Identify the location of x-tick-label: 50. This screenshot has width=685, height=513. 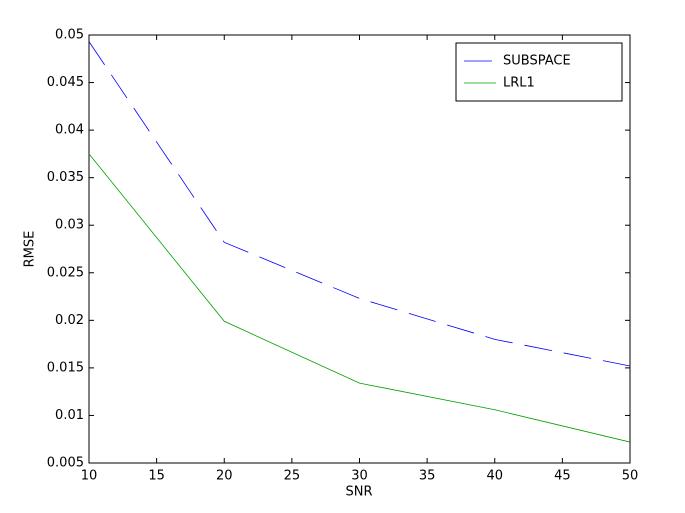
(630, 476).